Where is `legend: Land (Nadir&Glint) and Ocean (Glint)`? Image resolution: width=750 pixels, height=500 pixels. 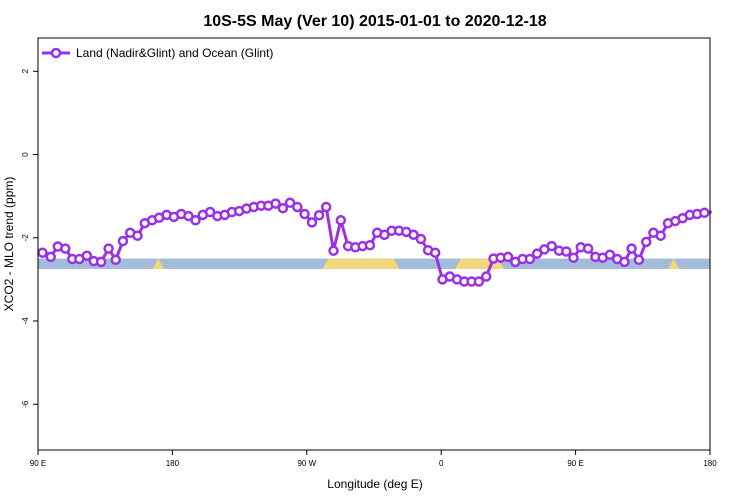 legend: Land (Nadir&Glint) and Ocean (Glint) is located at coordinates (157, 53).